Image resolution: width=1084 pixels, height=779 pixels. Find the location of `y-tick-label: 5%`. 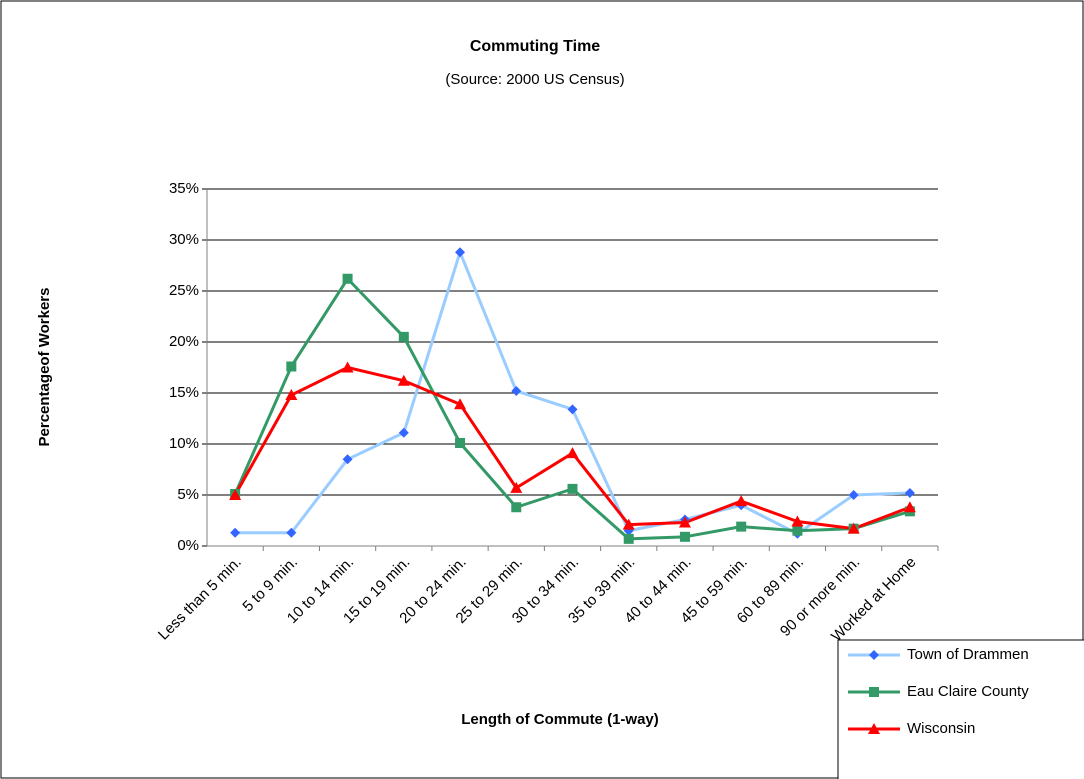

y-tick-label: 5% is located at coordinates (188, 494).